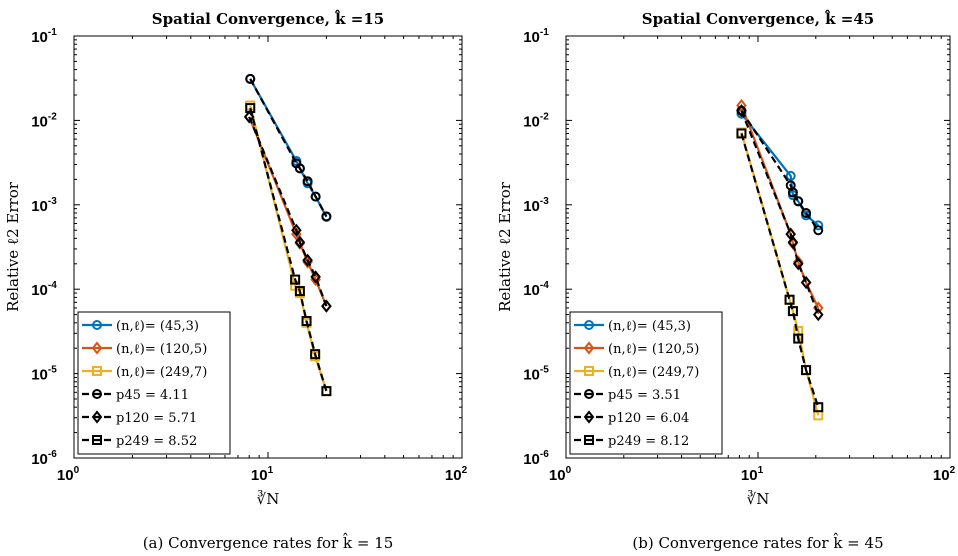 The width and height of the screenshot is (958, 556). I want to click on x-tick-label: 10⁰, so click(68, 474).